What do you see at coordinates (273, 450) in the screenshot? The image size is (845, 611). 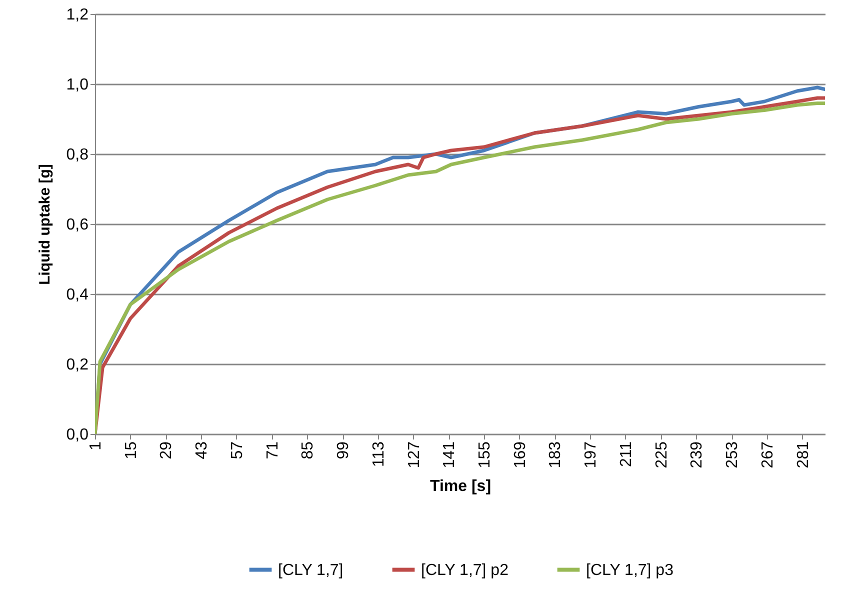 I see `x-tick-label: 71` at bounding box center [273, 450].